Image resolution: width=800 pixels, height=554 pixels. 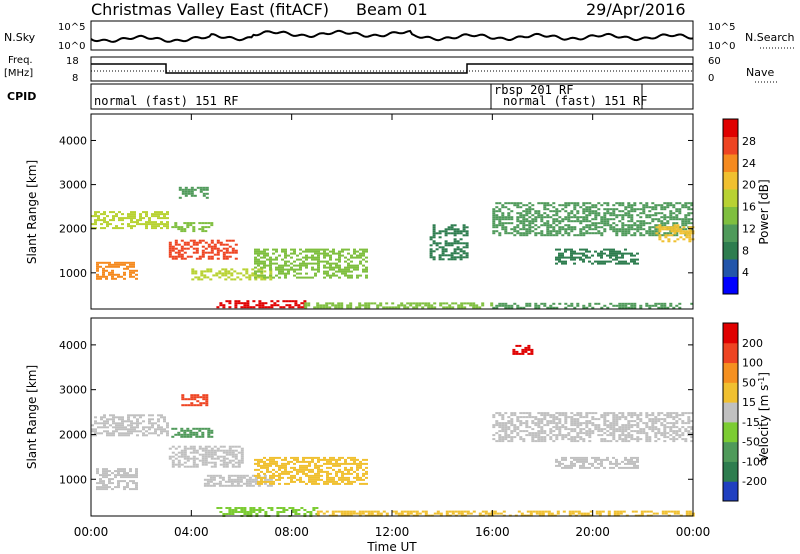 I want to click on time-axis-title: Time UT, so click(x=391, y=547).